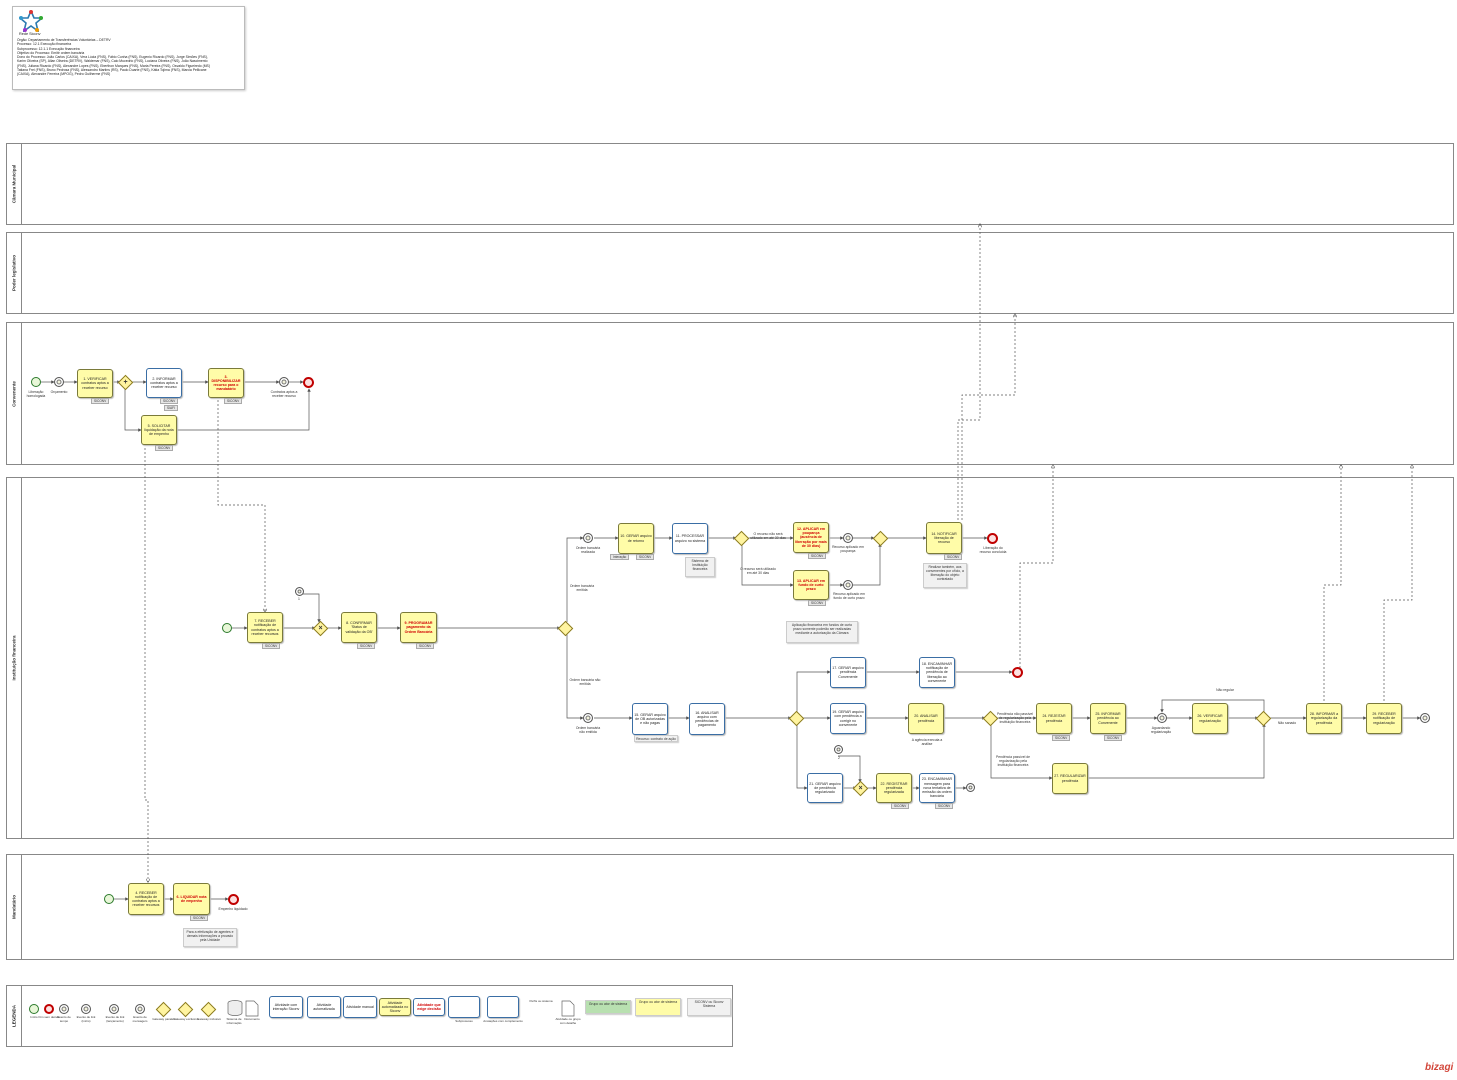  Describe the element at coordinates (359, 627) in the screenshot. I see `task-8: 8. CONFIRMAR 'Status de validação da OB'` at that location.